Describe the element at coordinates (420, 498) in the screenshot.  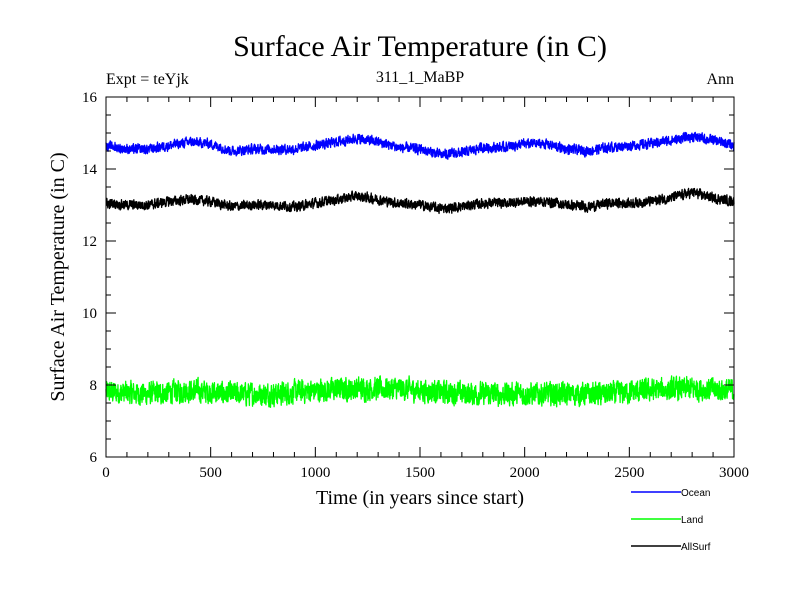
I see `x-axis-label: Time (in years since start)` at that location.